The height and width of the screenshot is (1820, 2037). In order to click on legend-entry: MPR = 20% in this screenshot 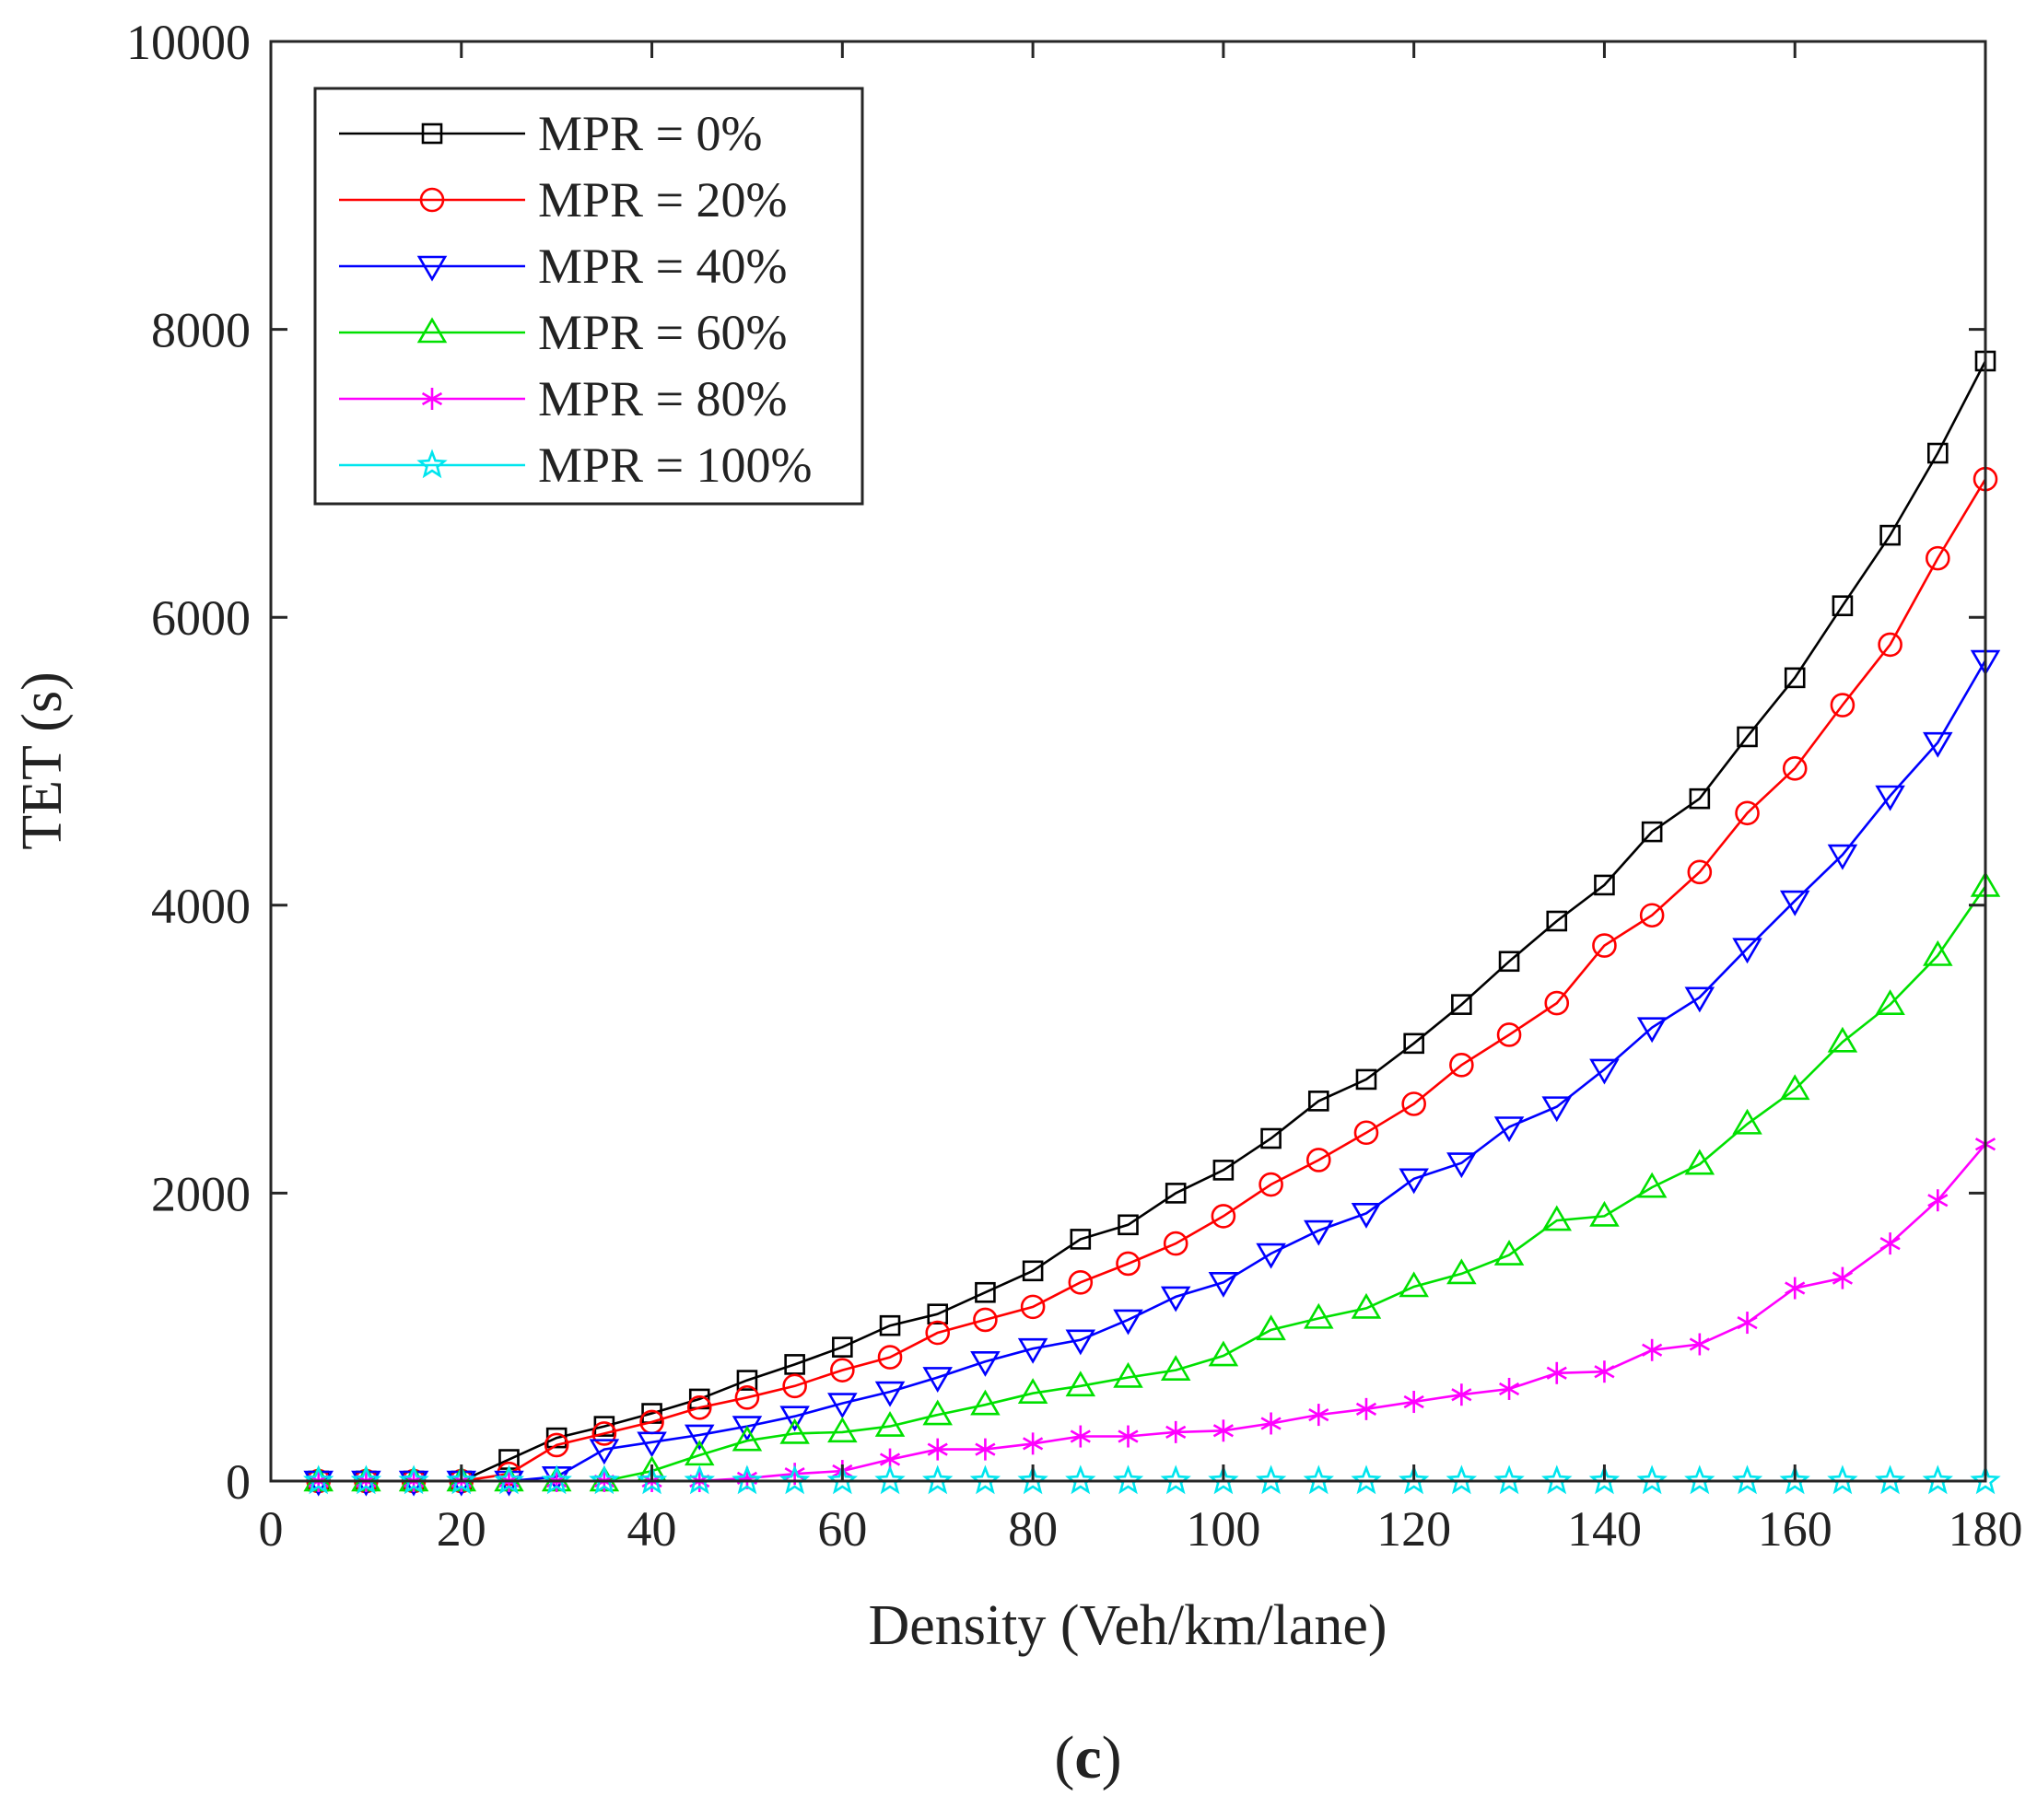, I will do `click(563, 200)`.